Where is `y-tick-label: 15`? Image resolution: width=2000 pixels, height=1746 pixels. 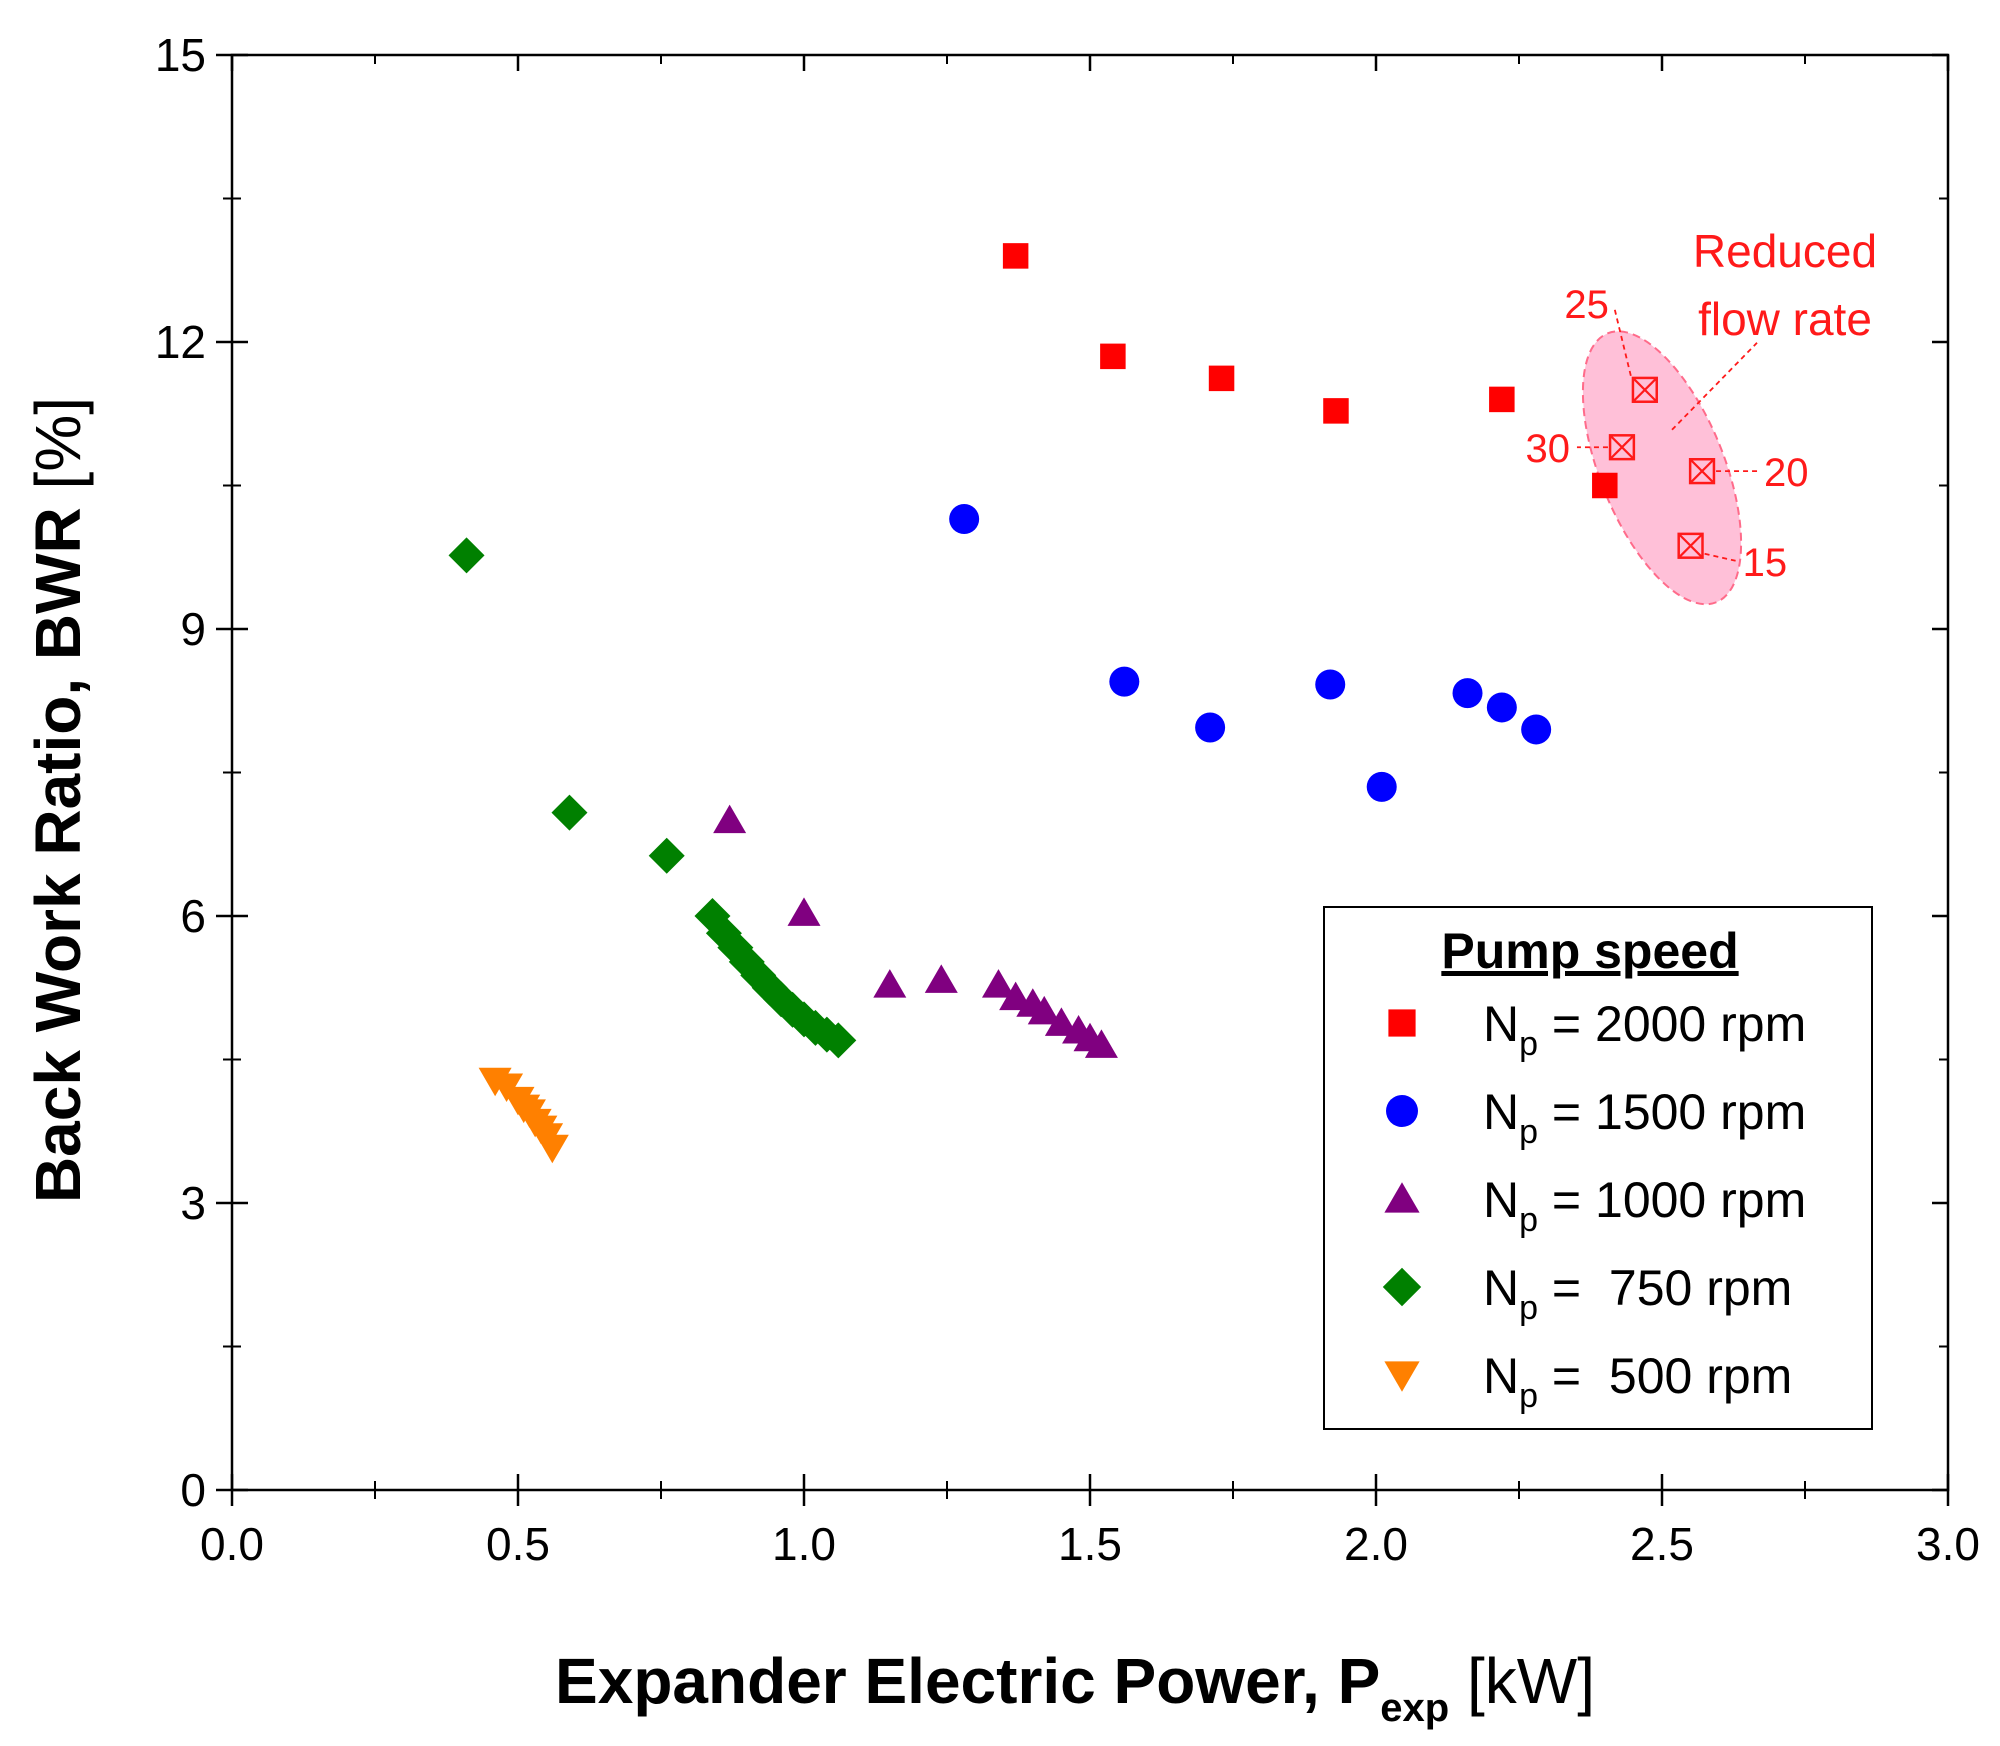 y-tick-label: 15 is located at coordinates (180, 55).